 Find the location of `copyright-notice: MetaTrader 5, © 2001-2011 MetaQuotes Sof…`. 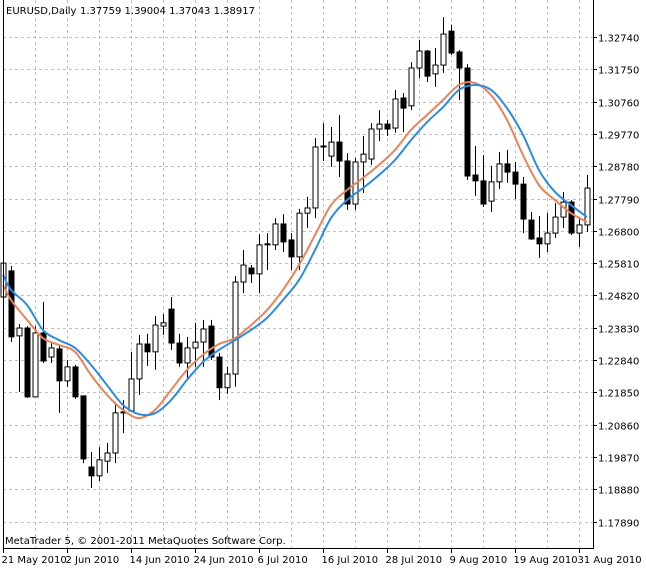

copyright-notice: MetaTrader 5, © 2001-2011 MetaQuotes Sof… is located at coordinates (145, 541).